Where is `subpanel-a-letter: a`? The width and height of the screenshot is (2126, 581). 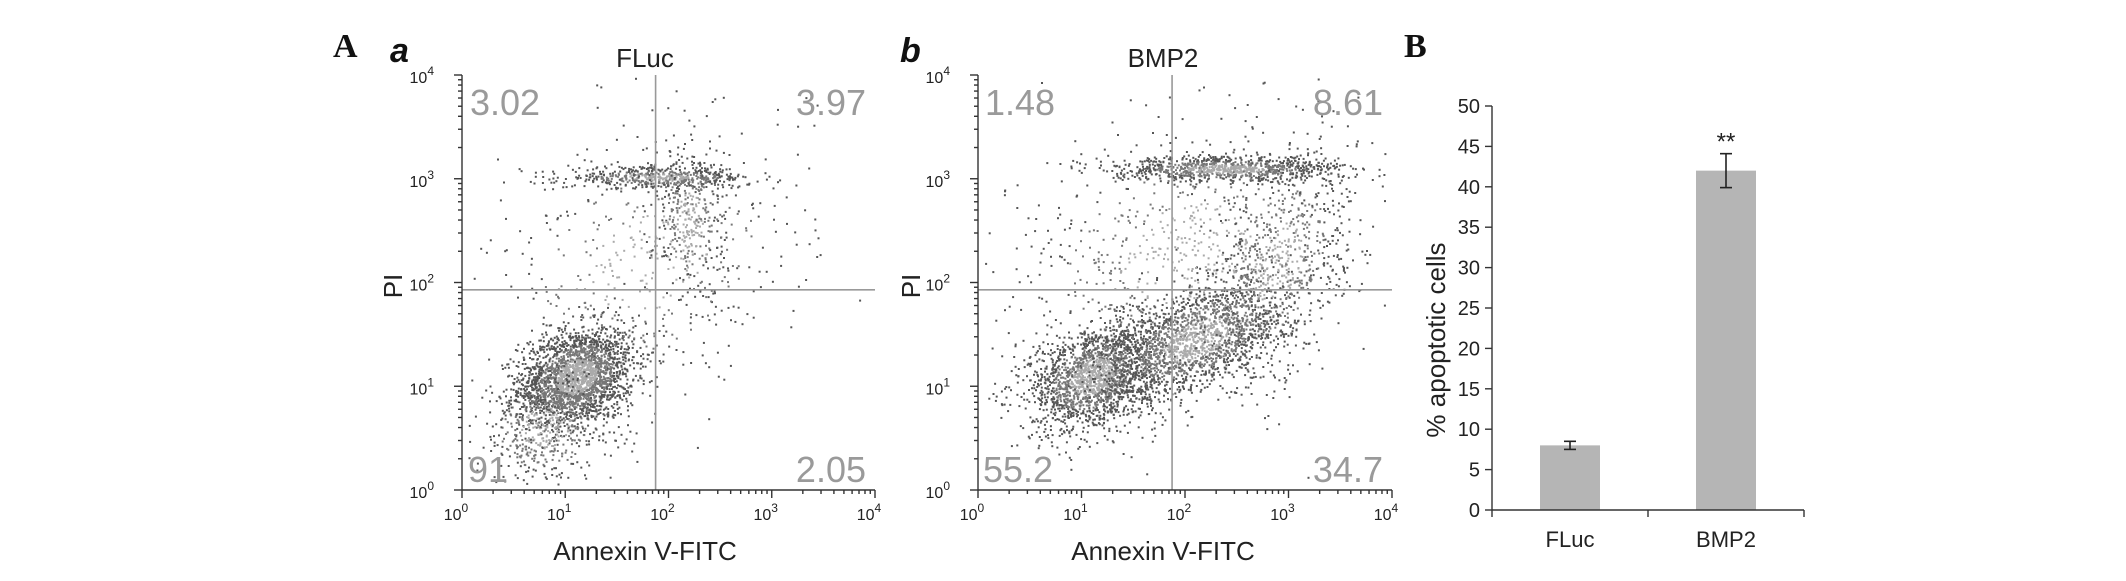 subpanel-a-letter: a is located at coordinates (399, 51).